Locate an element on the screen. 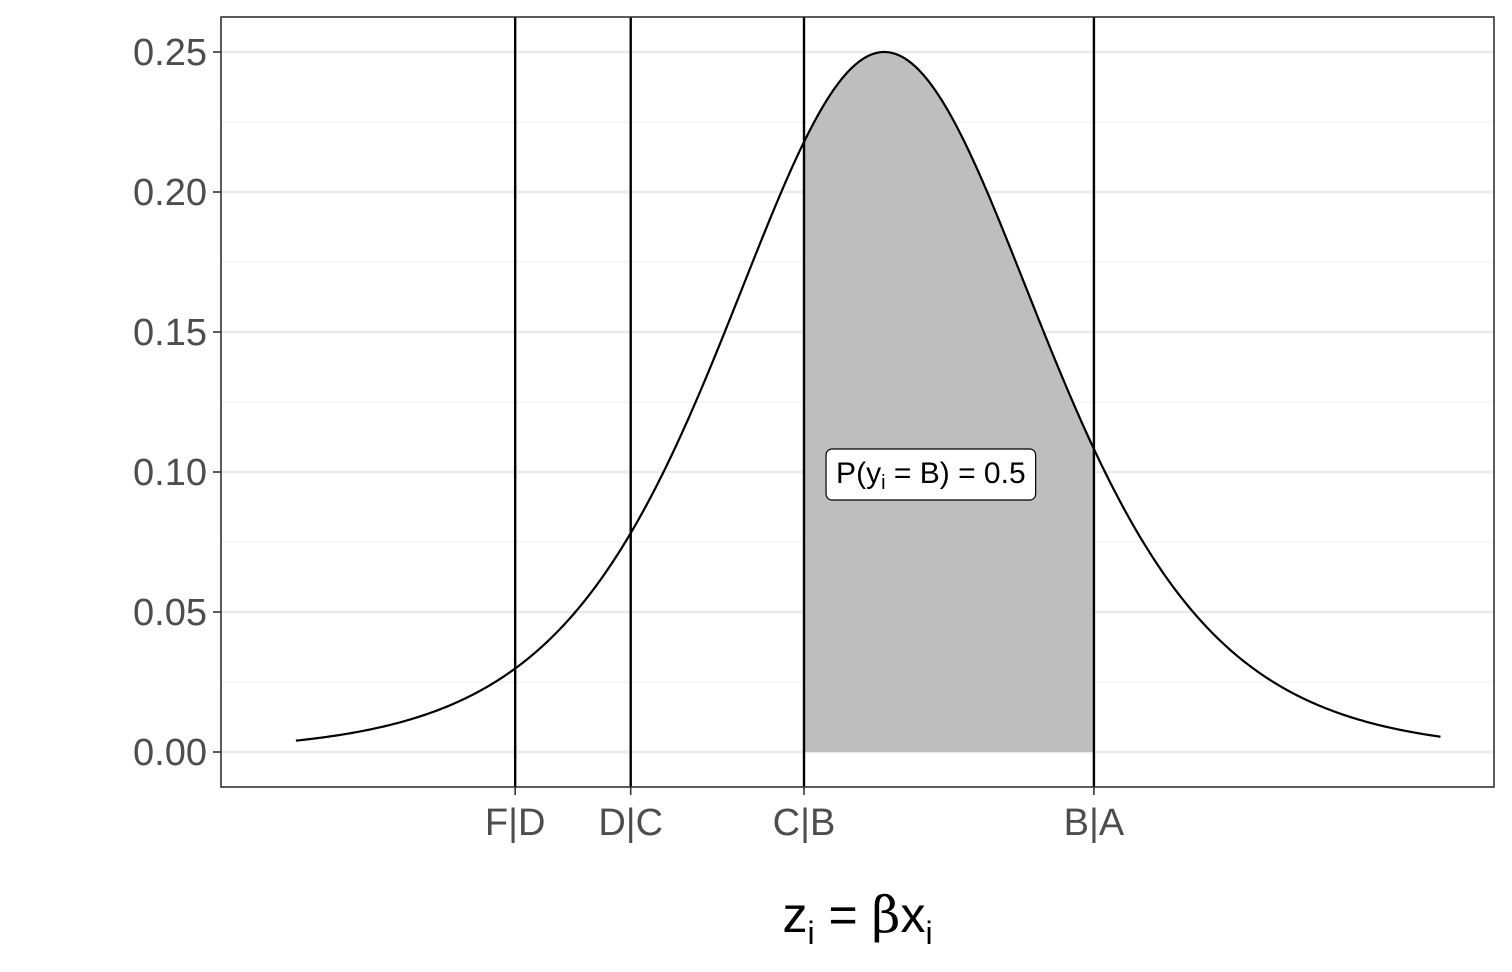  x-tick-label: F|D is located at coordinates (515, 823).